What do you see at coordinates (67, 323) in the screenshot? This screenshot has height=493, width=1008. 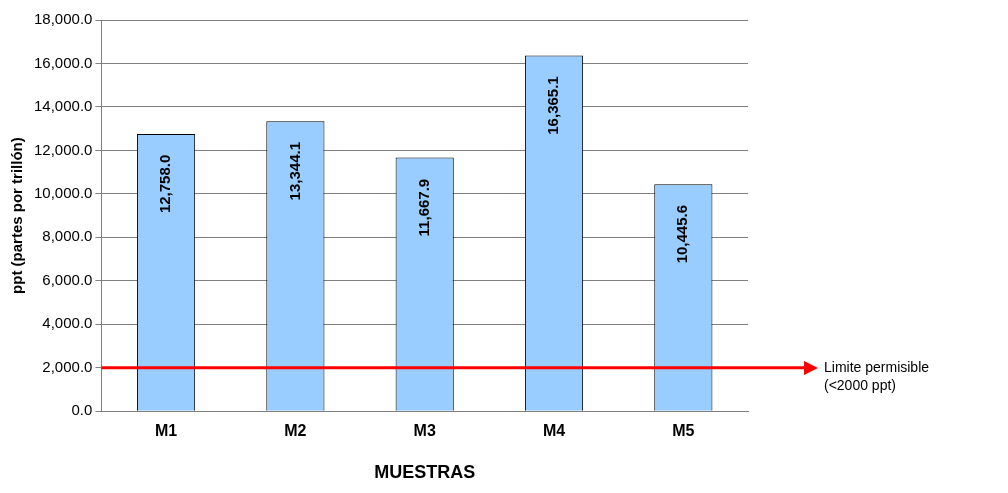 I see `y-tick-label: 4,000.0` at bounding box center [67, 323].